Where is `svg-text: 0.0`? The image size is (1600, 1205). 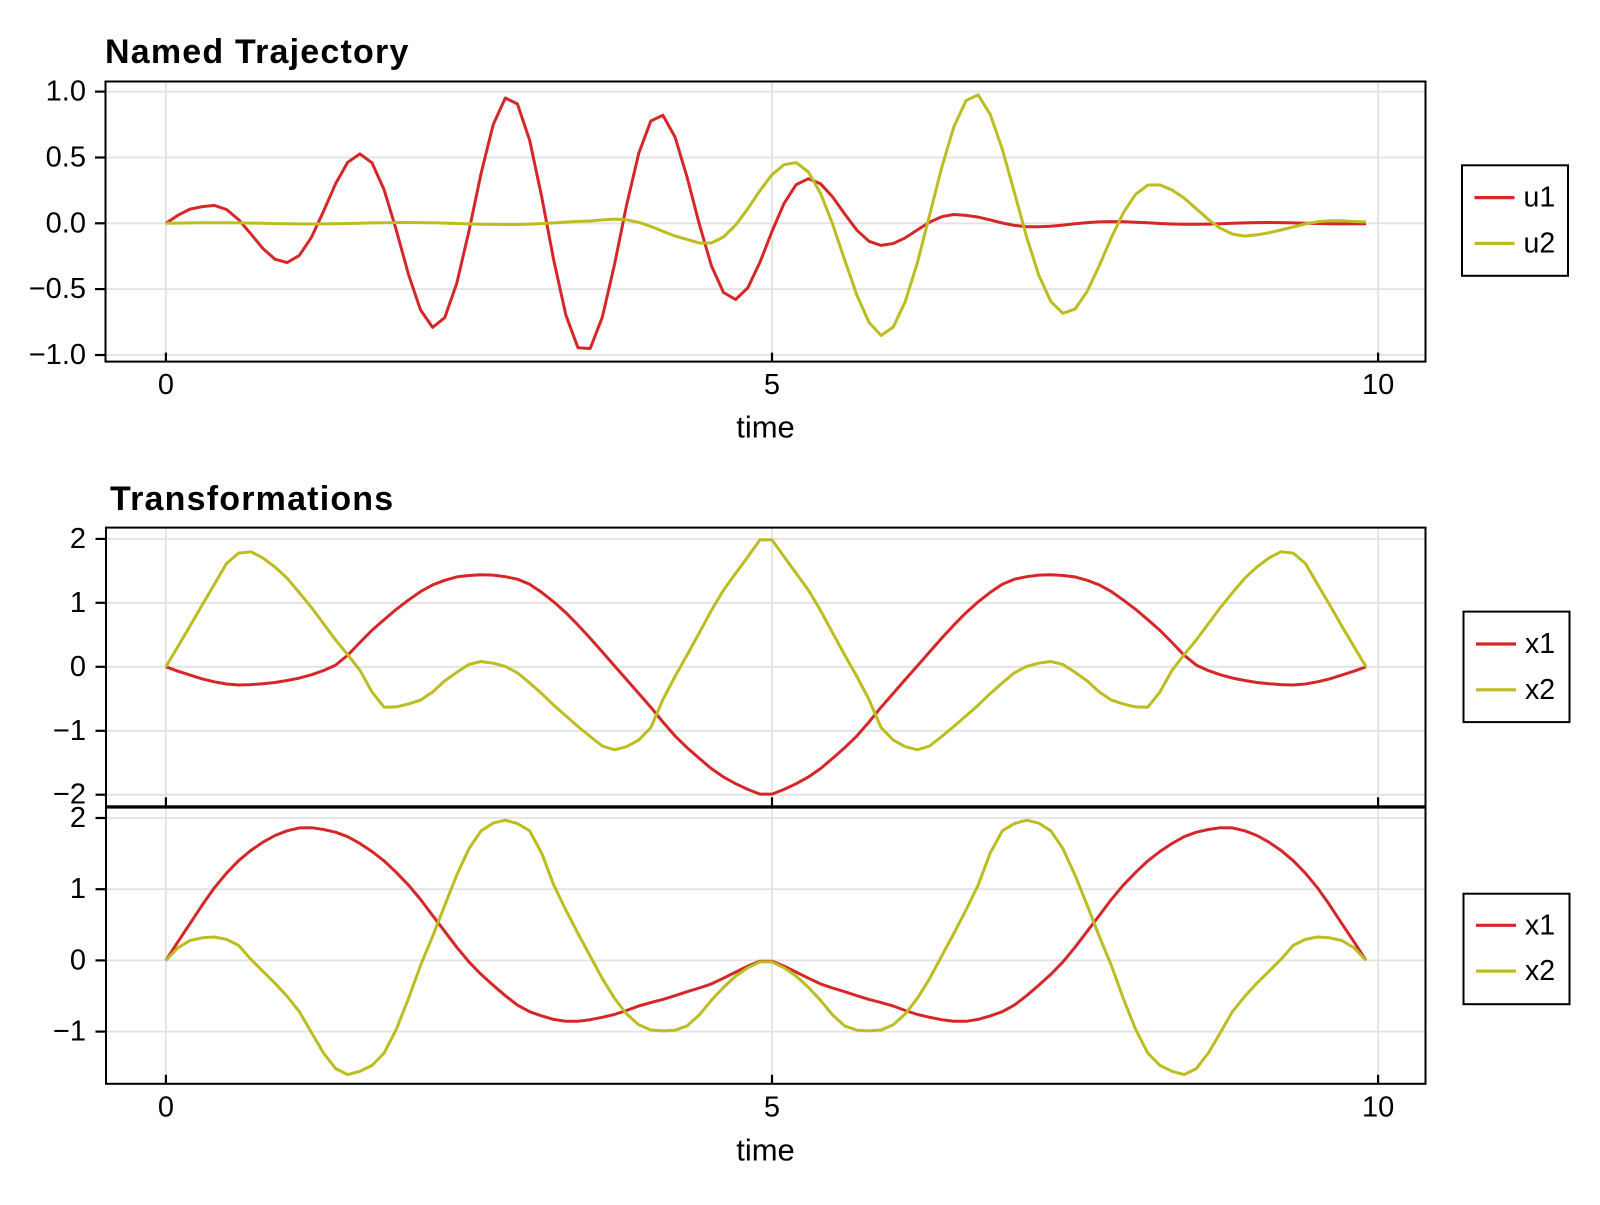
svg-text: 0.0 is located at coordinates (66, 223).